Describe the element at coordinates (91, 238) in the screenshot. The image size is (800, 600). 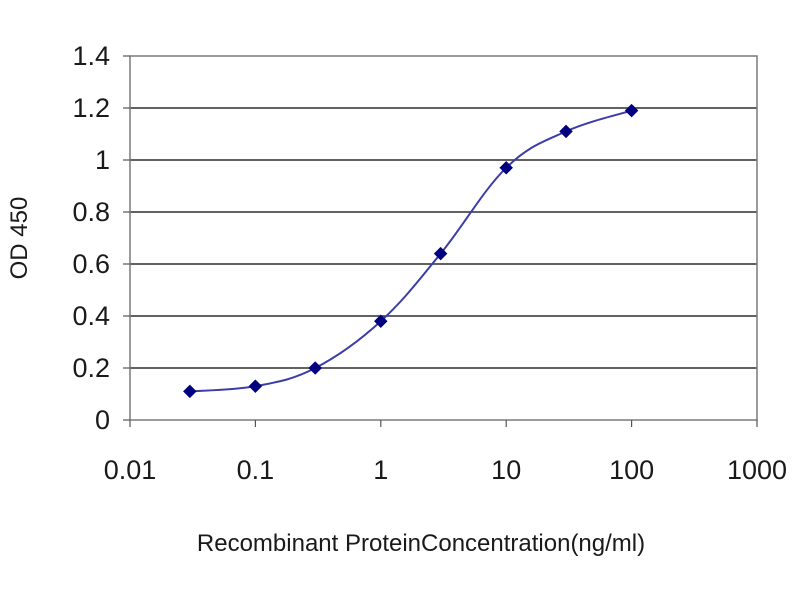
I see `y-axis-tick-labels: 0 0.2 0.4 0.6 0.8 1 1.2 1.4` at that location.